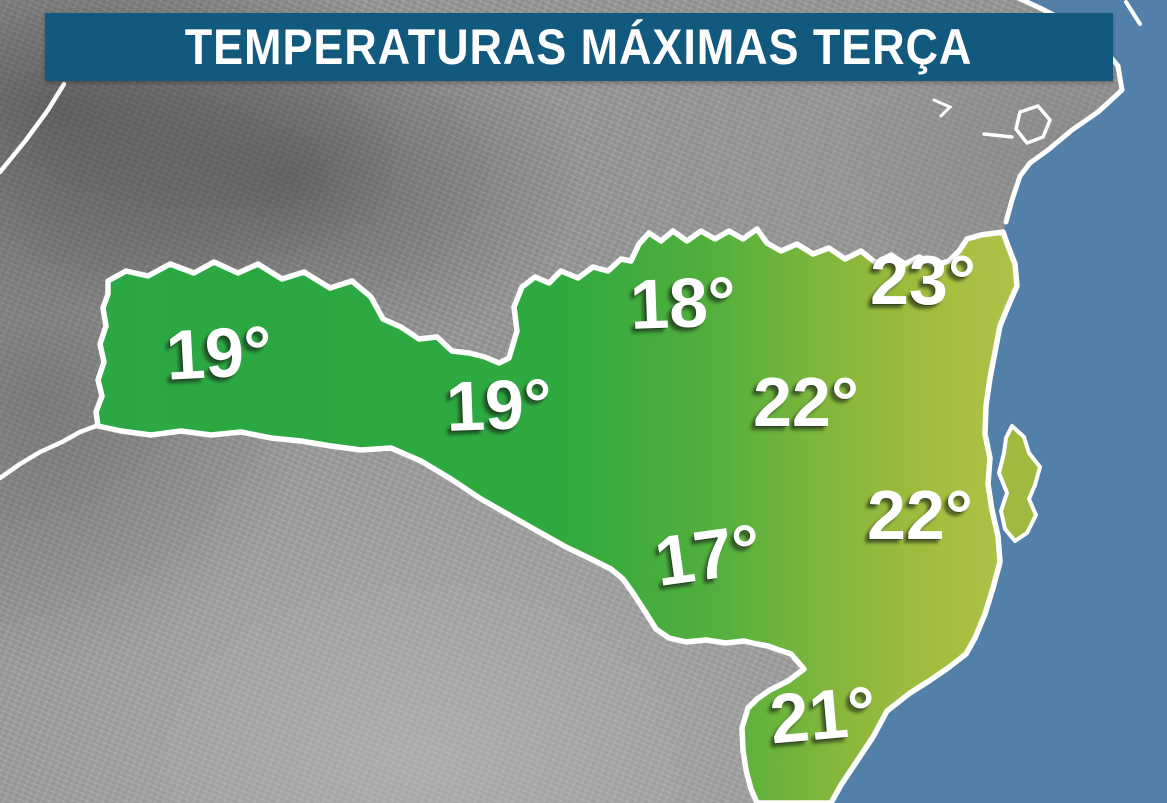 Image resolution: width=1167 pixels, height=803 pixels. I want to click on argentina-border-line, so click(49, 452).